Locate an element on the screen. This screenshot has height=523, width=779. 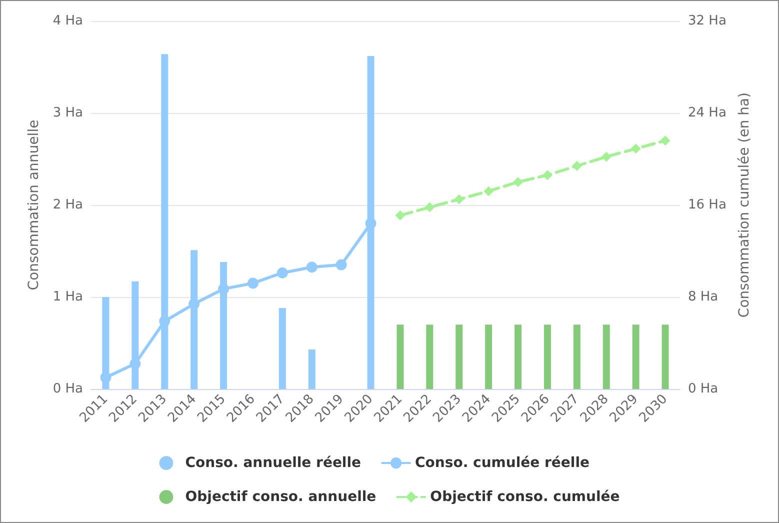
y2-tick-label: 24 Ha is located at coordinates (707, 113).